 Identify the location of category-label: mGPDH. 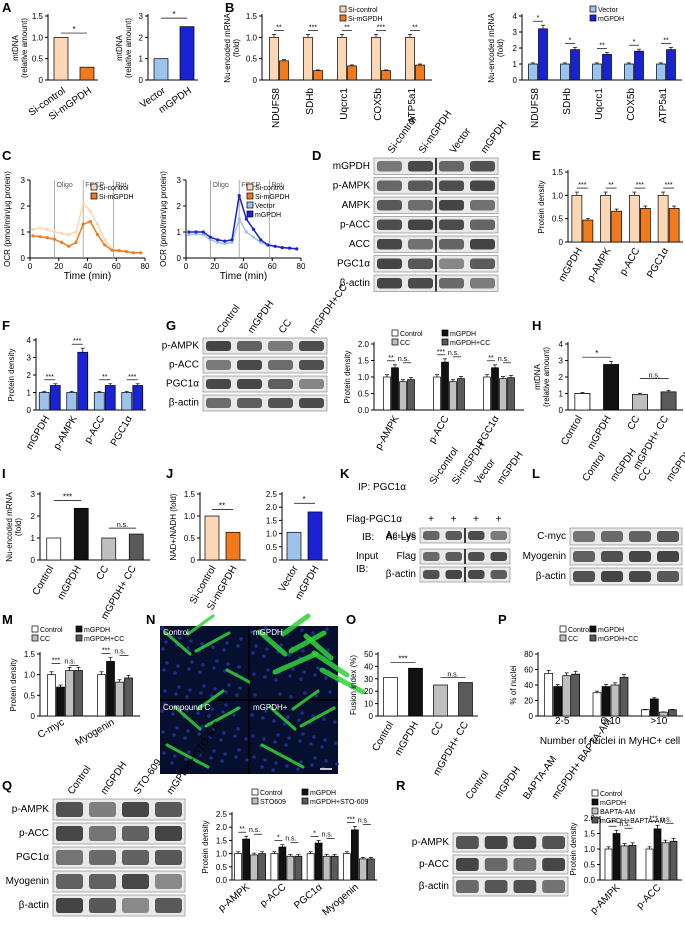
(407, 739).